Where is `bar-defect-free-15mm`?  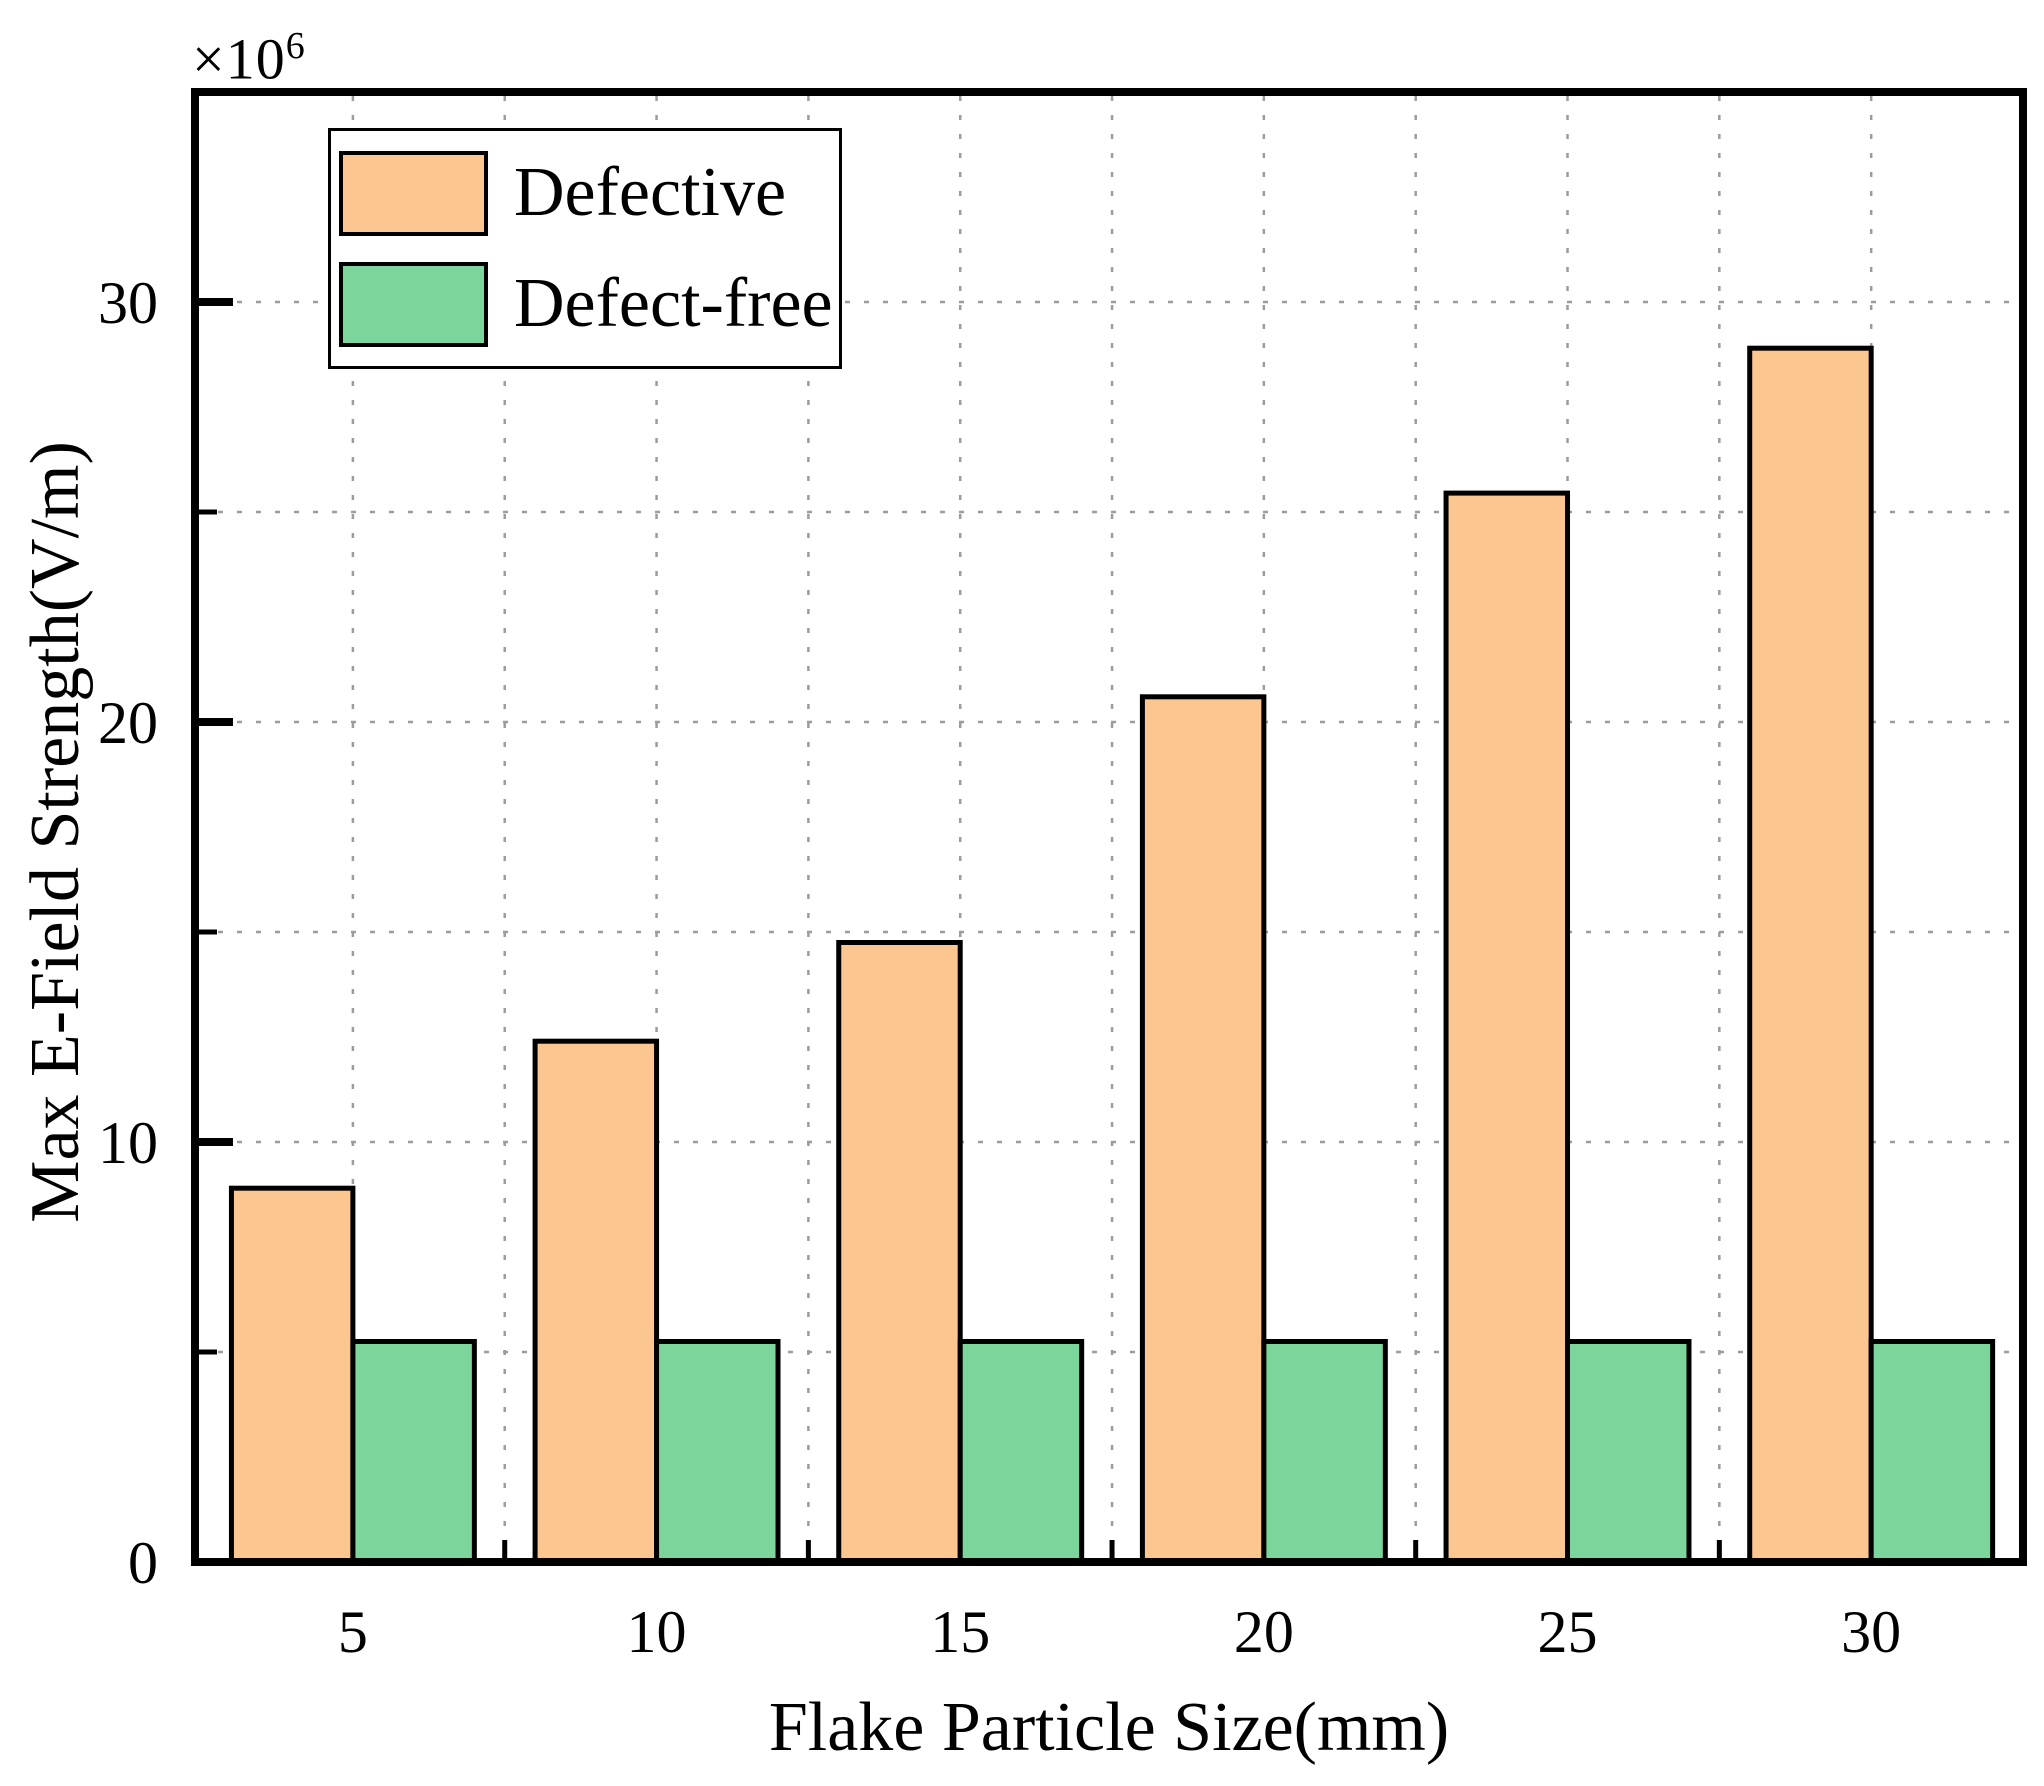
bar-defect-free-15mm is located at coordinates (1021, 1452).